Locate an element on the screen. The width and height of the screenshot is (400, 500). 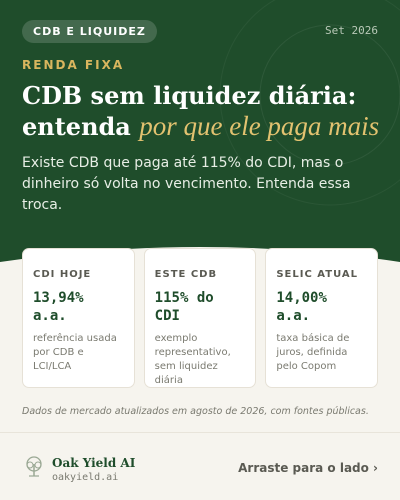
card-label: SELIC ATUAL is located at coordinates (317, 274).